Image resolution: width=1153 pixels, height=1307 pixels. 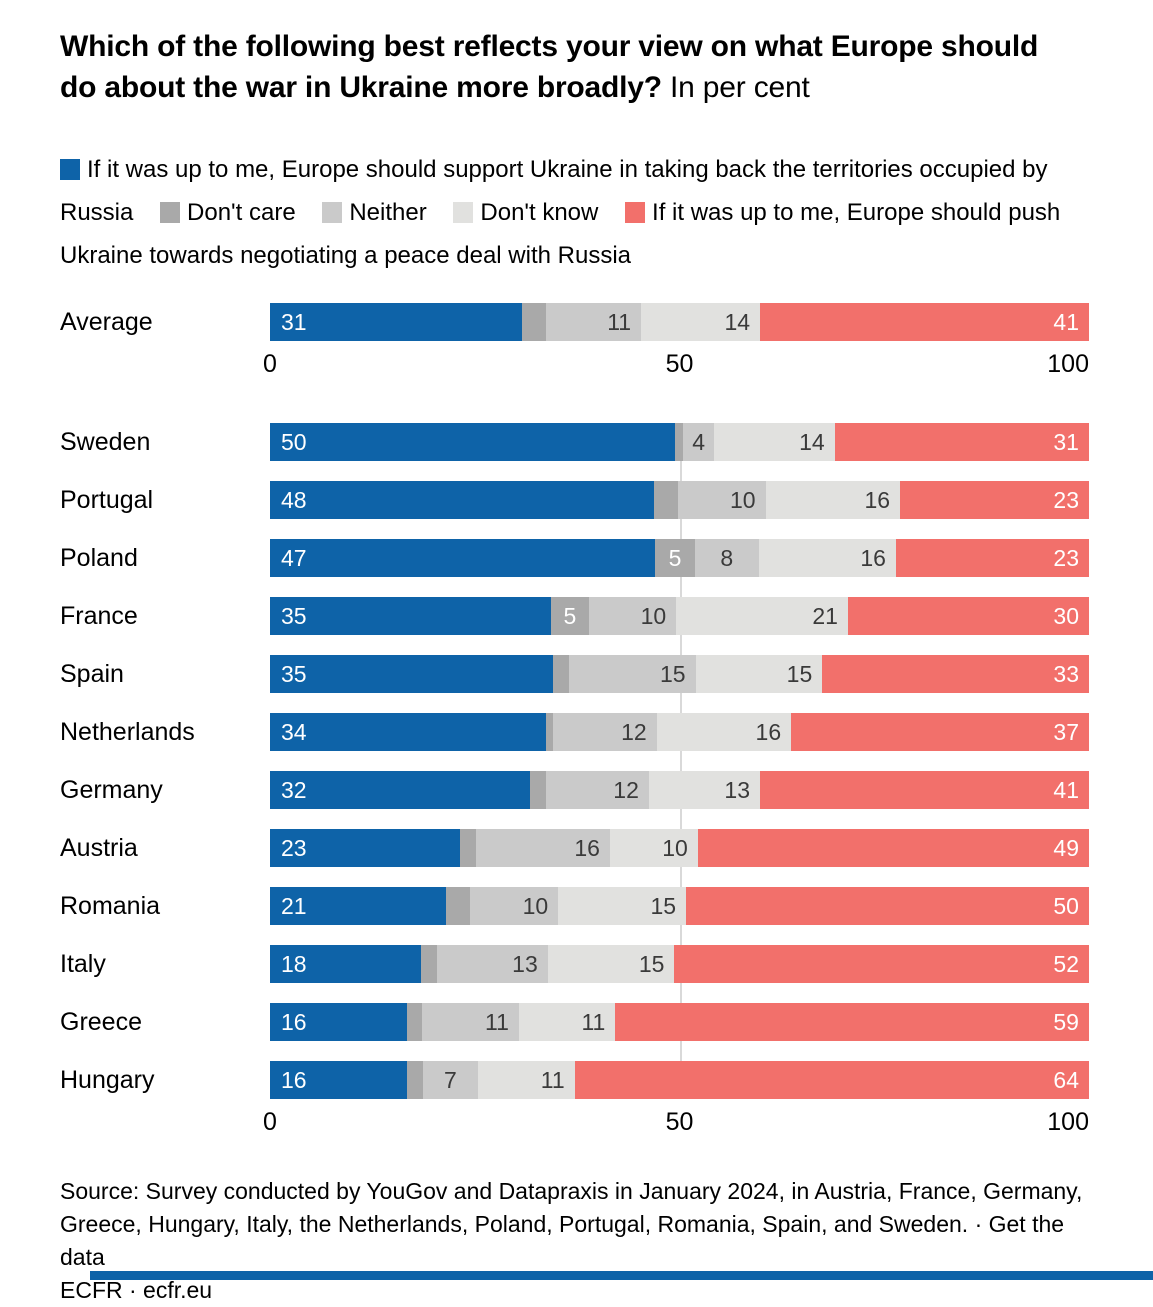 What do you see at coordinates (1068, 1122) in the screenshot?
I see `axis-tick-100: 100` at bounding box center [1068, 1122].